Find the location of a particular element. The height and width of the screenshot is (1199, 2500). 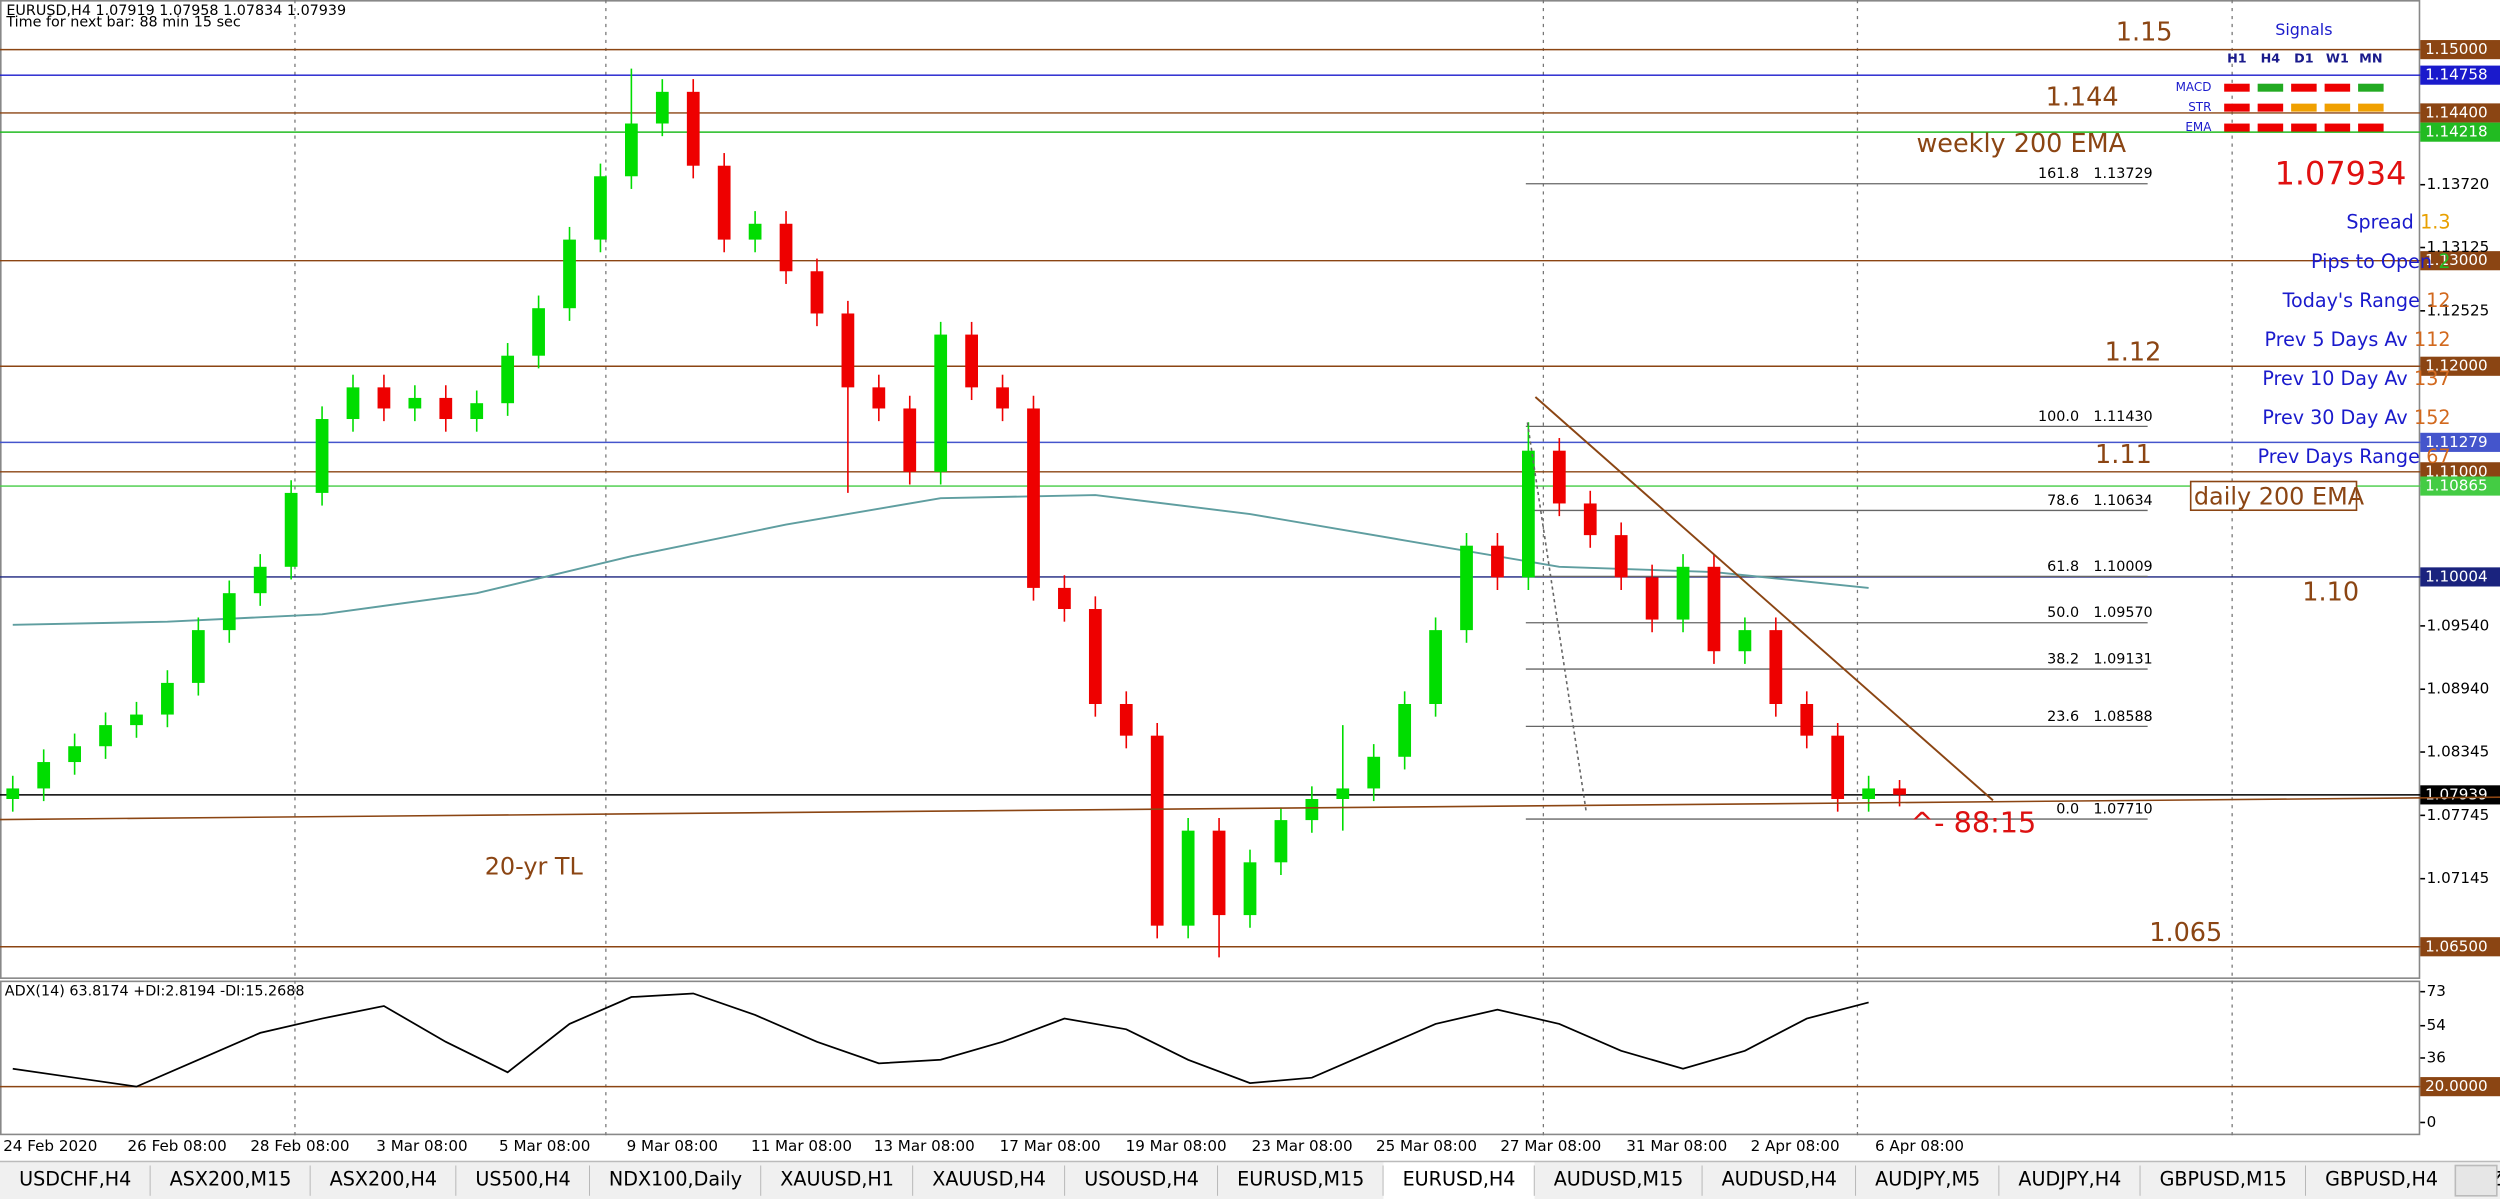

tab: US500,H4 is located at coordinates (523, 1180).